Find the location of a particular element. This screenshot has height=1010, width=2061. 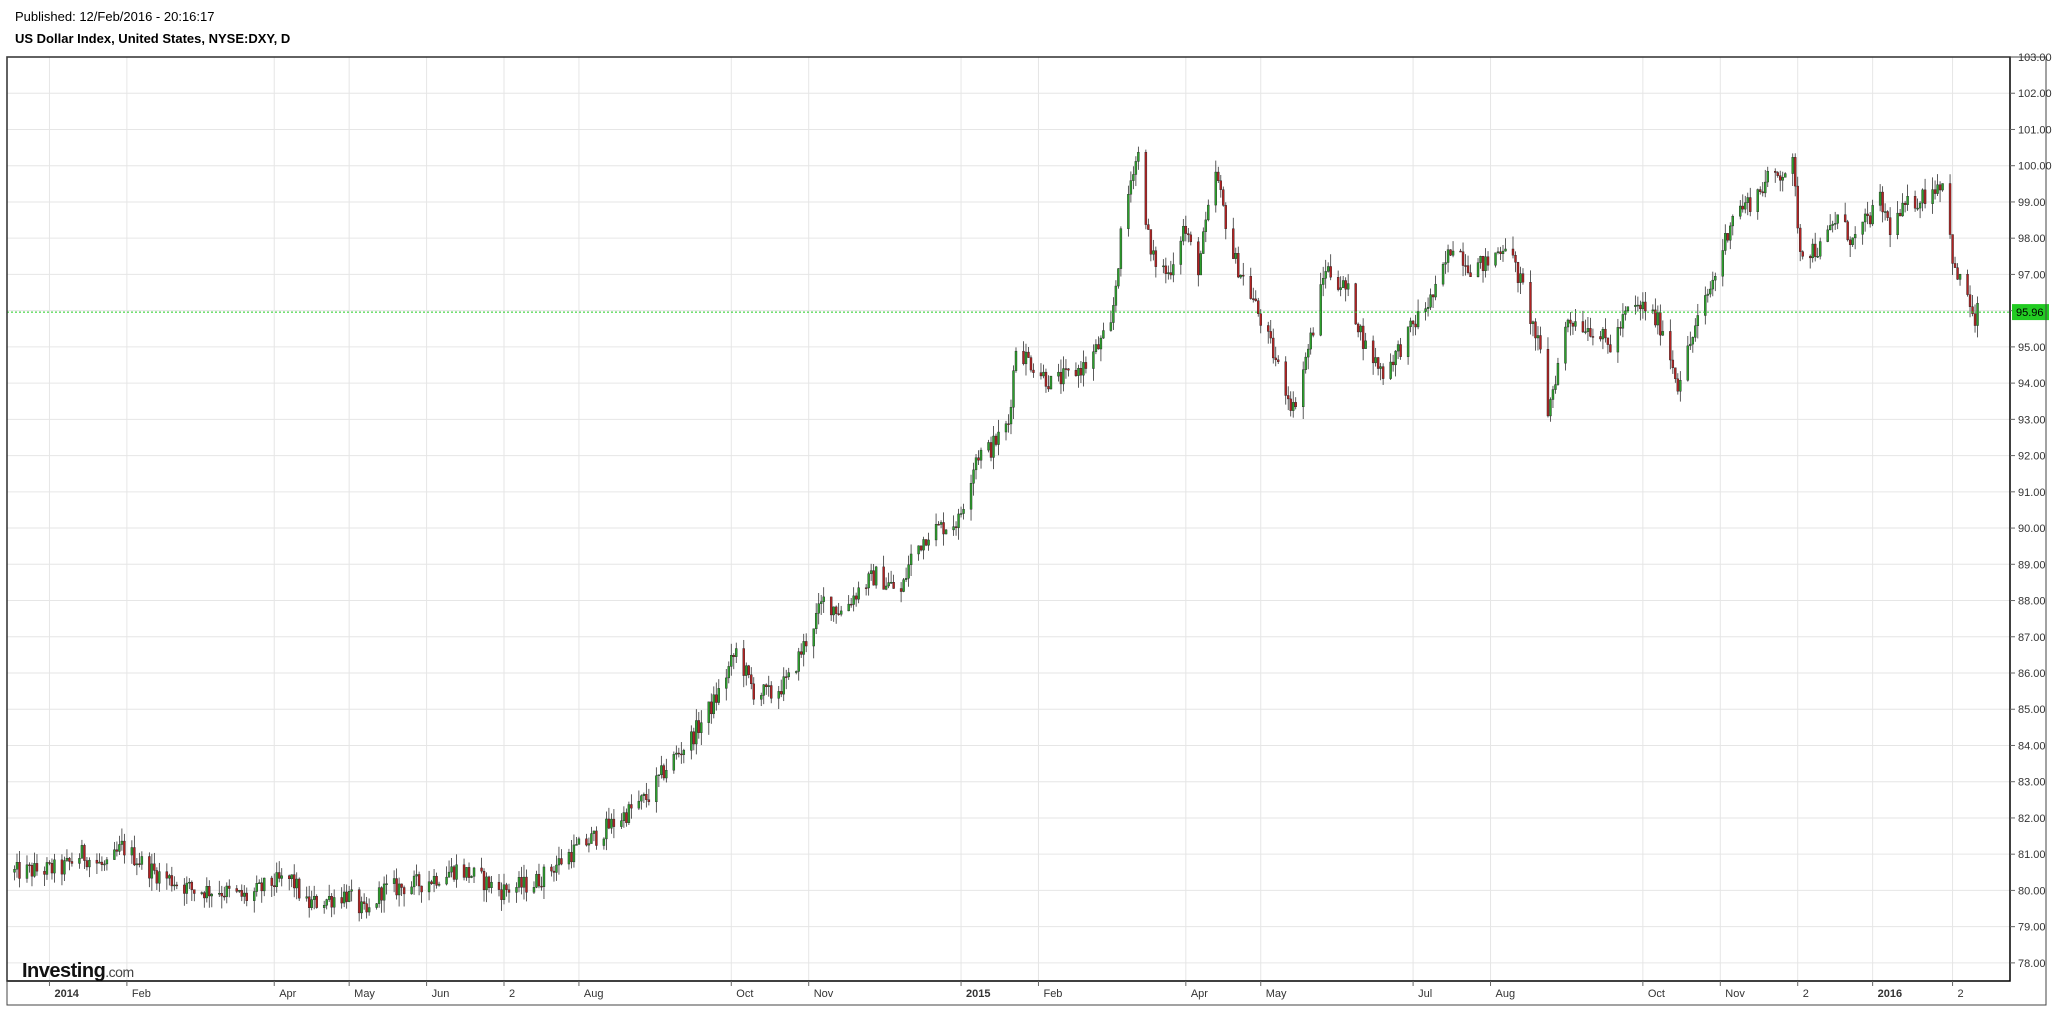

y-tick-label: 78.00 is located at coordinates (2032, 964).